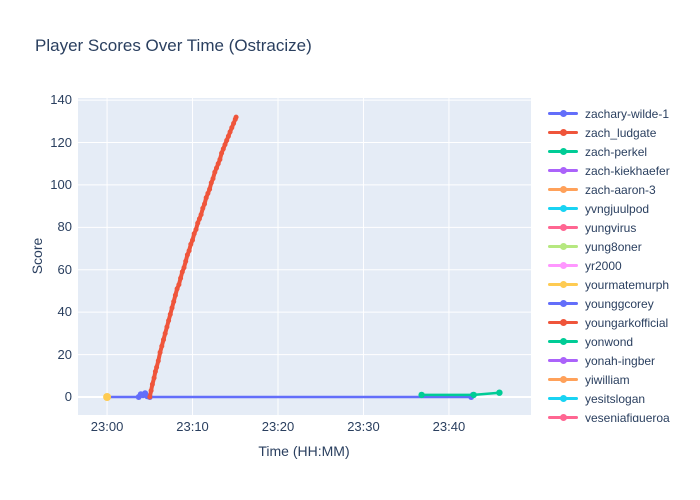 The width and height of the screenshot is (700, 500). Describe the element at coordinates (107, 426) in the screenshot. I see `x-tick-label: 23:00` at that location.